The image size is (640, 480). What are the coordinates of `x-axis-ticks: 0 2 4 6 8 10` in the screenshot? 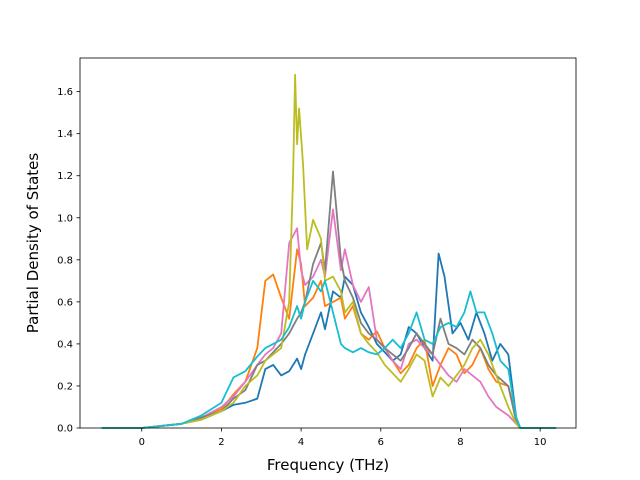 It's located at (343, 438).